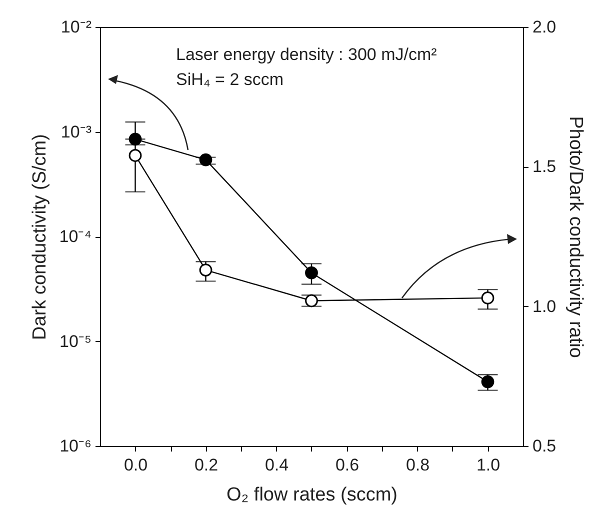 The height and width of the screenshot is (514, 602). What do you see at coordinates (575, 237) in the screenshot?
I see `y2-axis-title: Photo/Dark conductivity ratio` at bounding box center [575, 237].